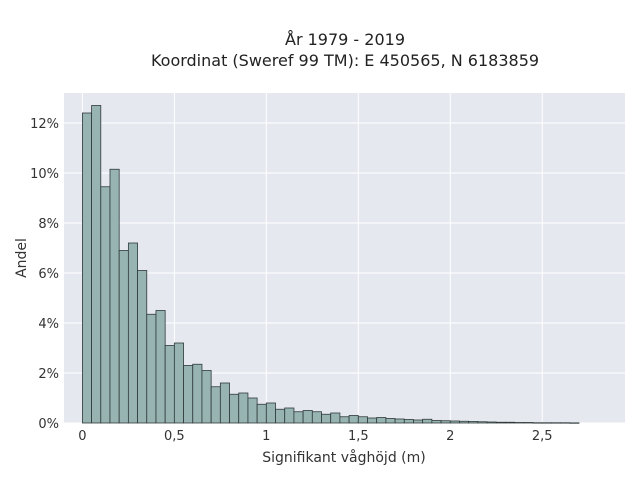  What do you see at coordinates (345, 39) in the screenshot?
I see `chart-title-line1: År 1979 - 2019` at bounding box center [345, 39].